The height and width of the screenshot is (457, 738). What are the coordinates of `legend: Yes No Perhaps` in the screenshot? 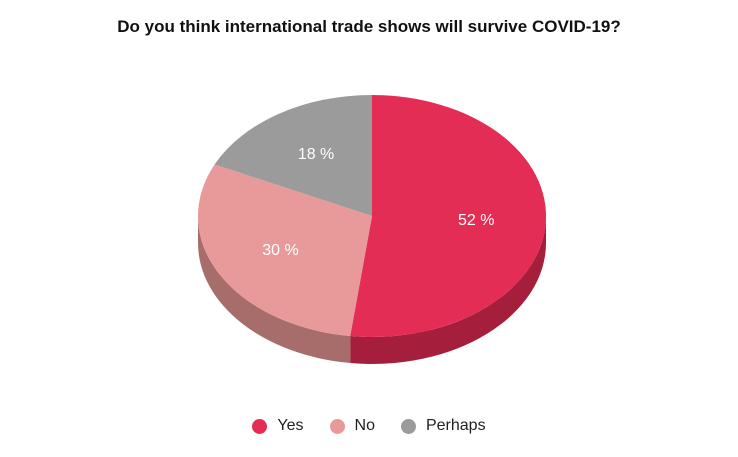 It's located at (369, 426).